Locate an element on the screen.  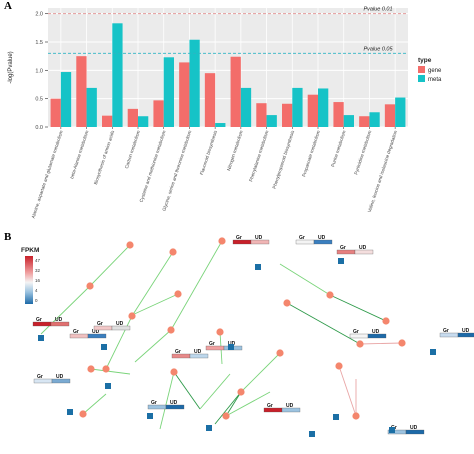
y-tick-label: 0.5 is located at coordinates (39, 100).